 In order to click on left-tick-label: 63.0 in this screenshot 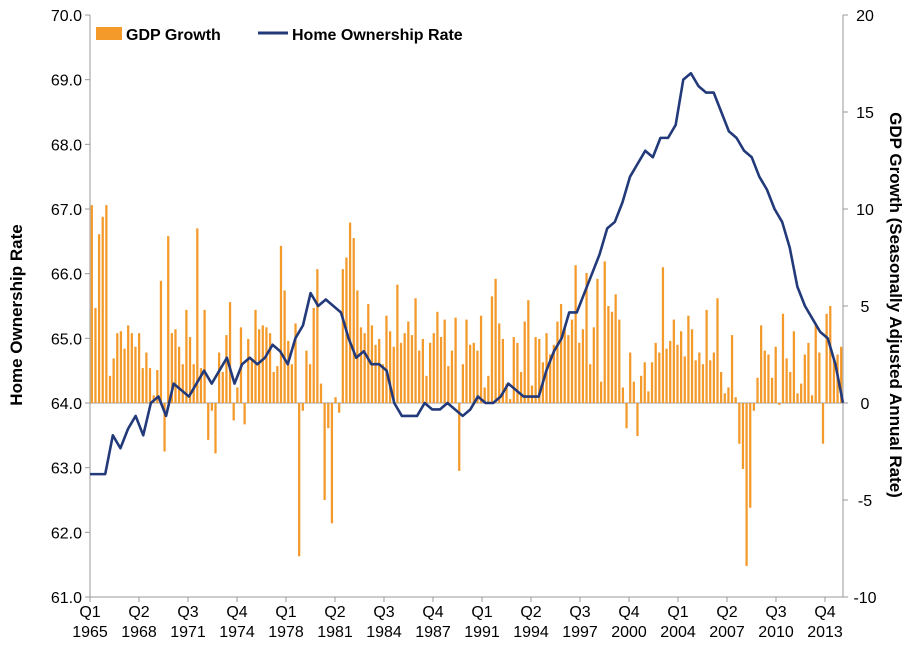, I will do `click(66, 469)`.